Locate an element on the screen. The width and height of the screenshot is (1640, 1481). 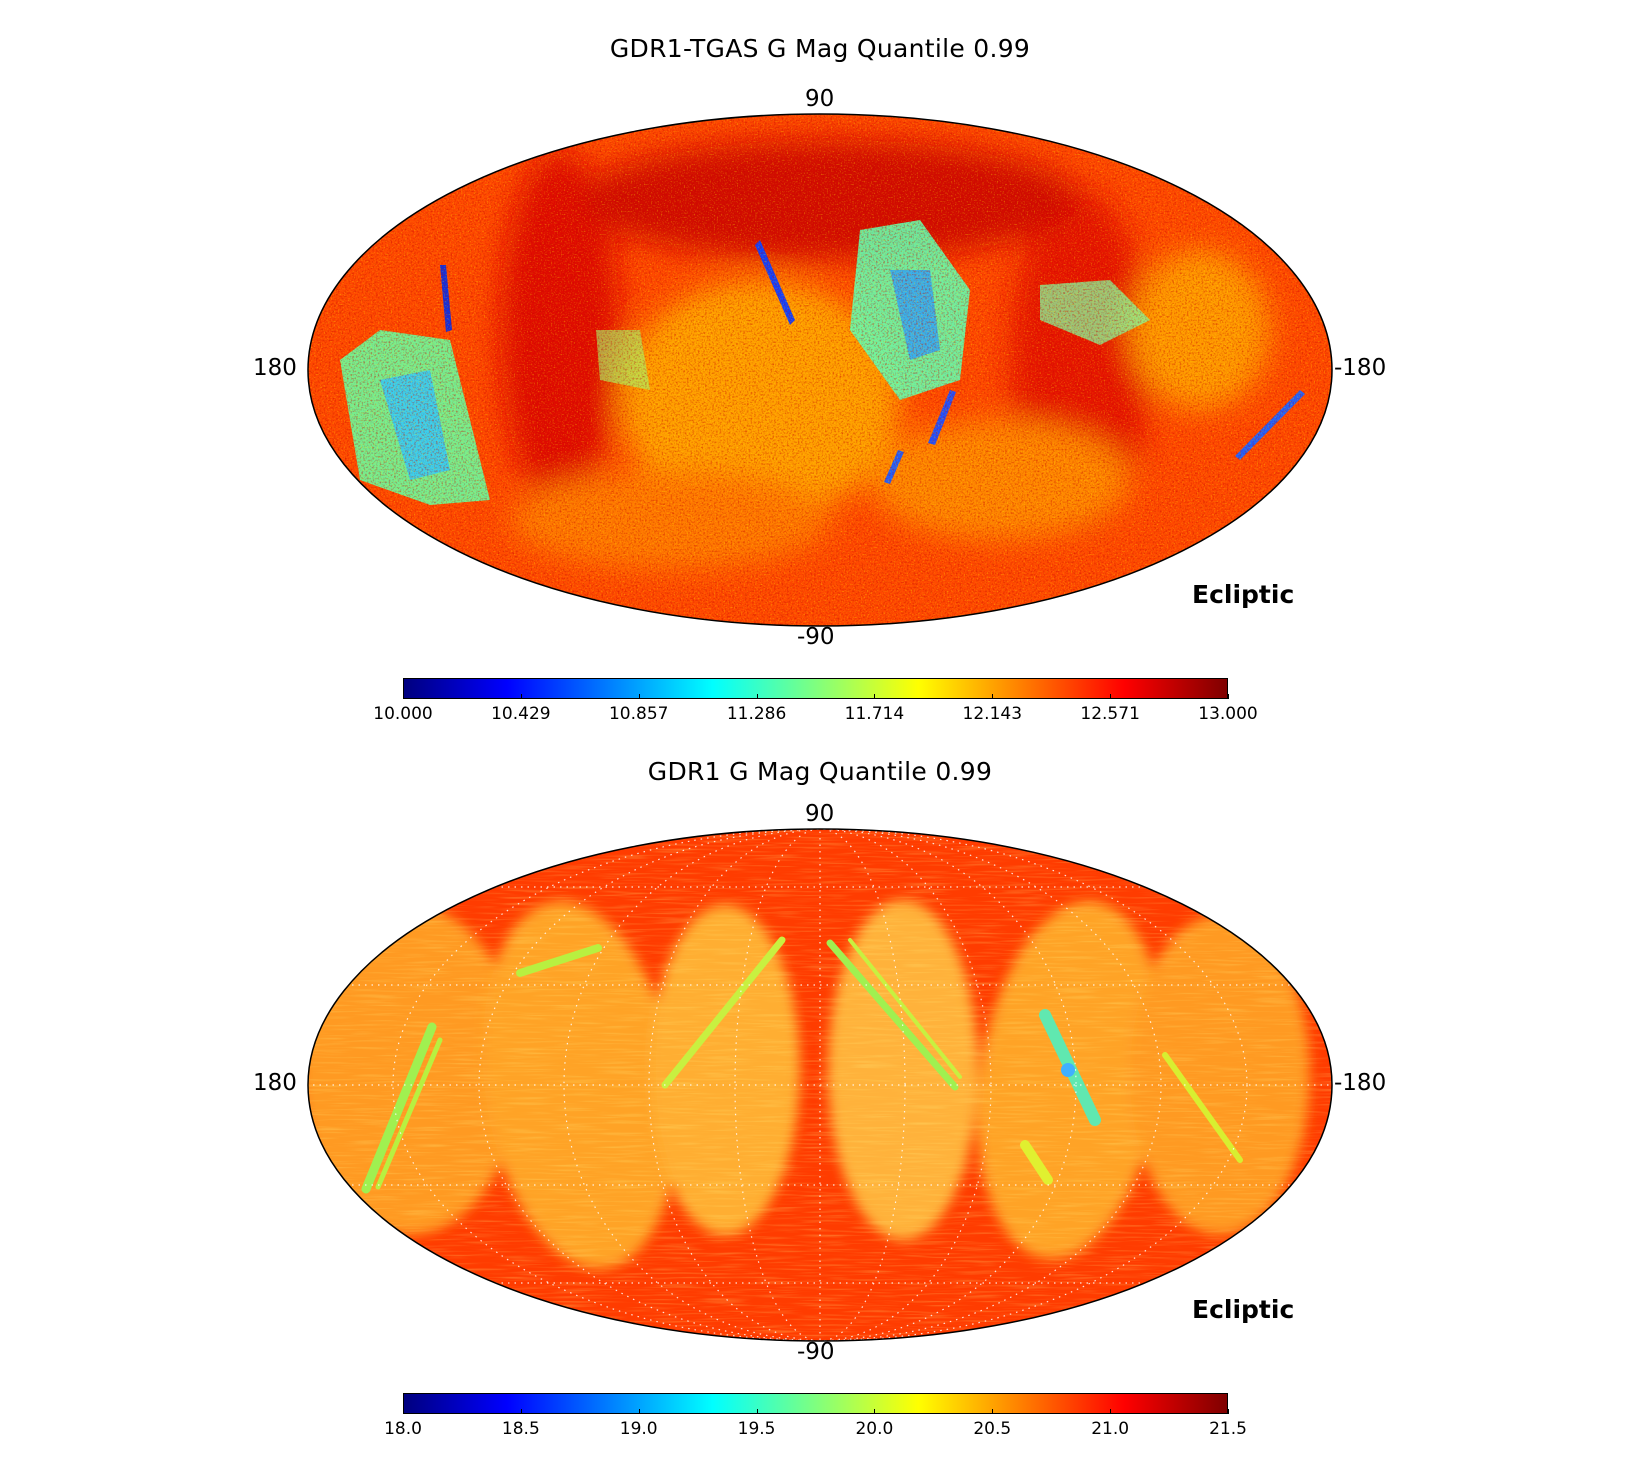
colorbar-tick-label: 12.143 is located at coordinates (992, 714).